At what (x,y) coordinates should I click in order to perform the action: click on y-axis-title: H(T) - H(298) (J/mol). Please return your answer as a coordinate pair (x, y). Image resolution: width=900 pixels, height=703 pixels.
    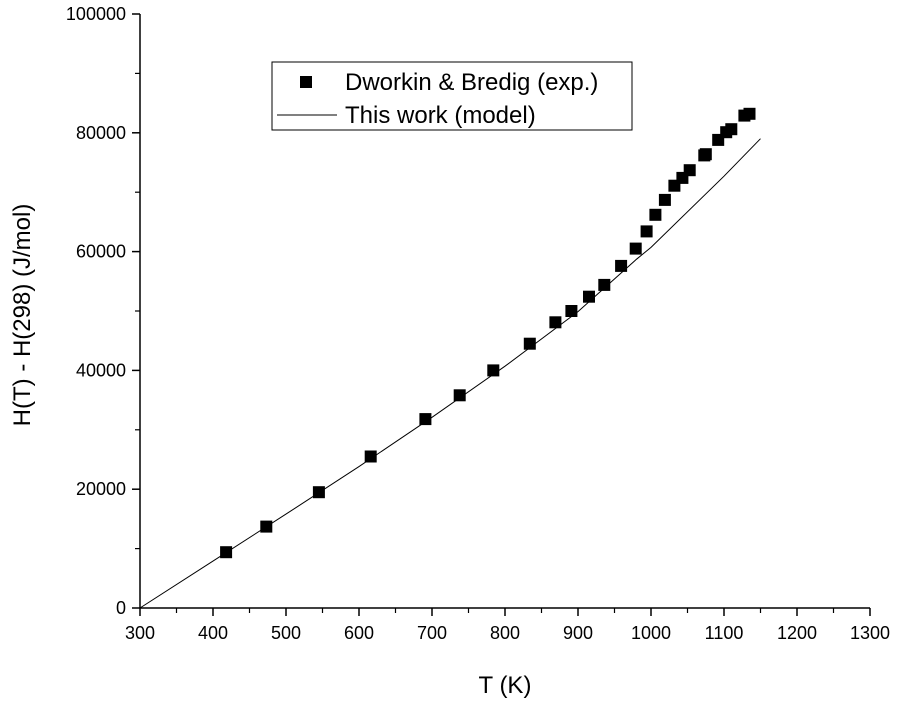
    Looking at the image, I should click on (22, 315).